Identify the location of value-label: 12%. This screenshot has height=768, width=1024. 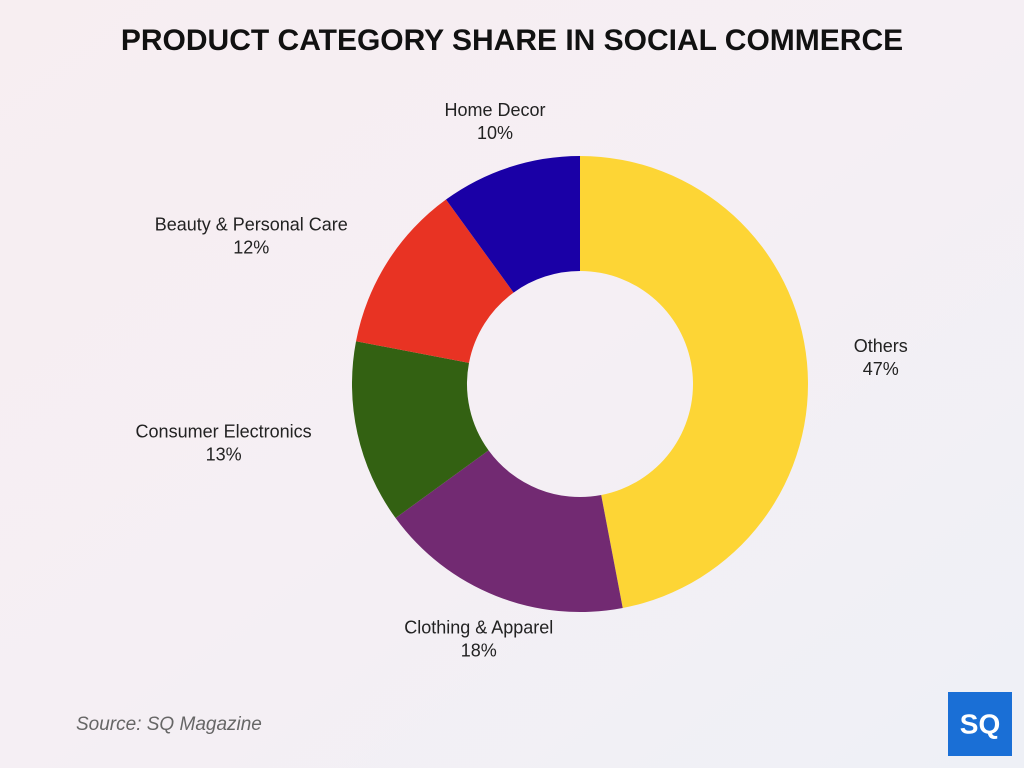
(251, 247).